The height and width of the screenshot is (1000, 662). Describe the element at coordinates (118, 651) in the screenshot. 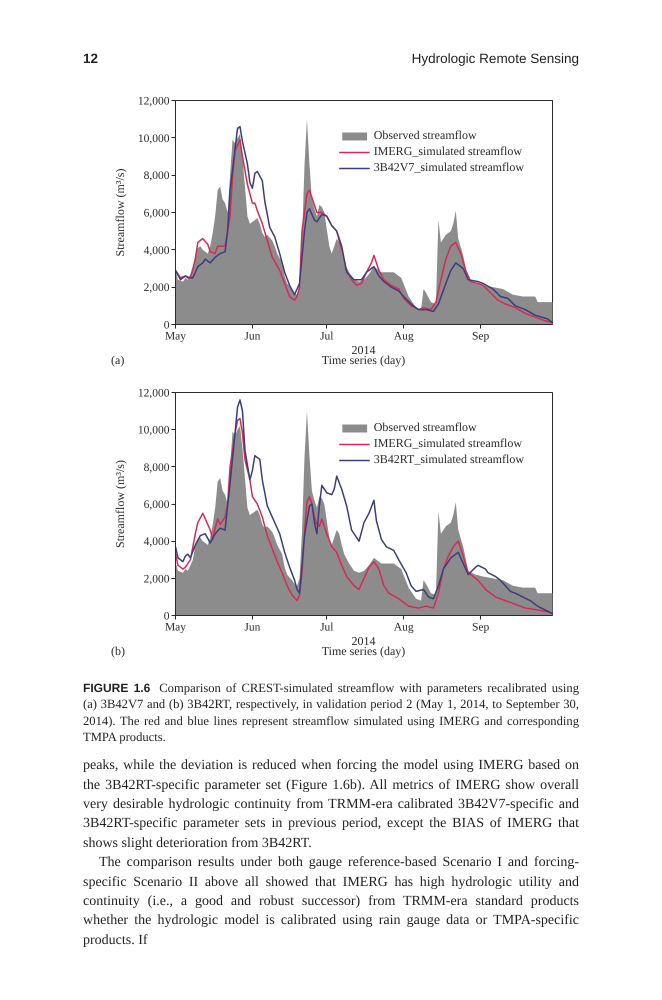

I see `text: (b)` at that location.